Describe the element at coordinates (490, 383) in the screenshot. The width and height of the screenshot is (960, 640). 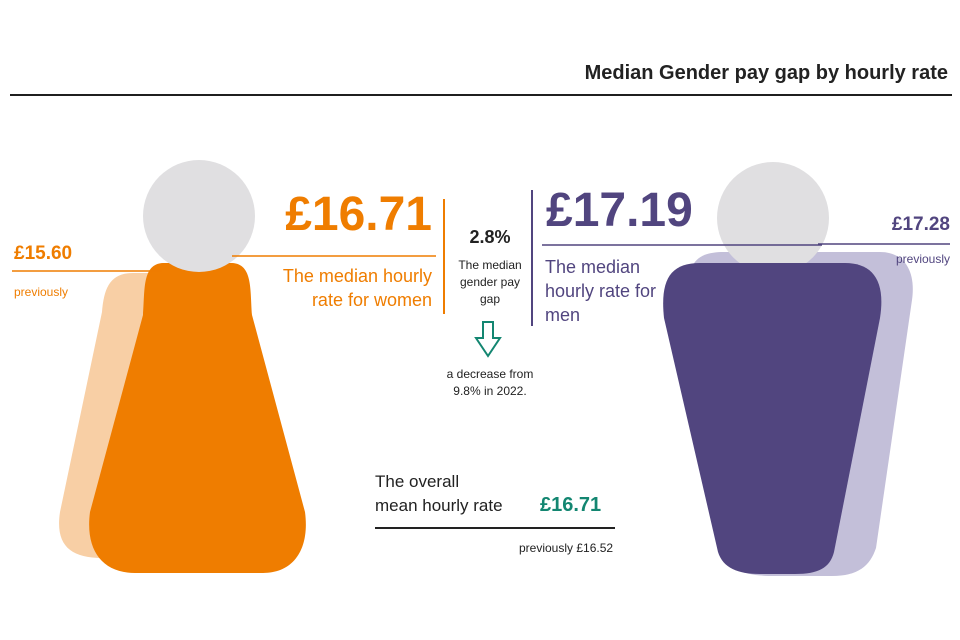
I see `pay-gap-note: a decrease from 9.8% in 2022.` at that location.